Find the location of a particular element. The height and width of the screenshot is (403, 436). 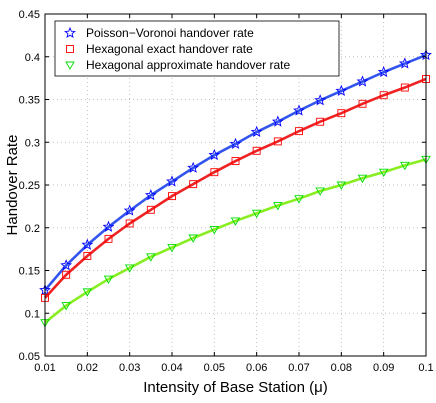

y-tick-label: 0.1 is located at coordinates (32, 314).